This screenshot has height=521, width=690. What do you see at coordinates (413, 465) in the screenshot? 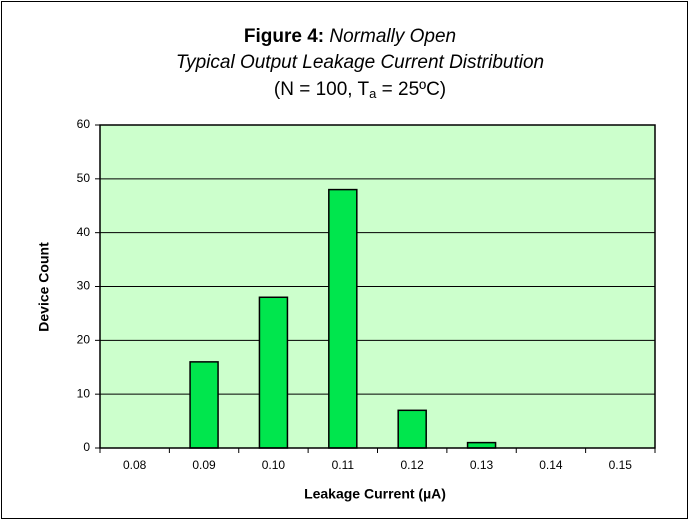
I see `x-tick-label: 0.12` at bounding box center [413, 465].